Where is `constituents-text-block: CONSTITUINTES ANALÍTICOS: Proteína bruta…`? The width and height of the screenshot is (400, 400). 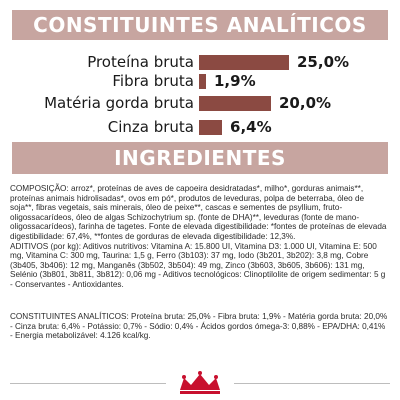 constituents-text-block: CONSTITUINTES ANALÍTICOS: Proteína bruta… is located at coordinates (200, 326).